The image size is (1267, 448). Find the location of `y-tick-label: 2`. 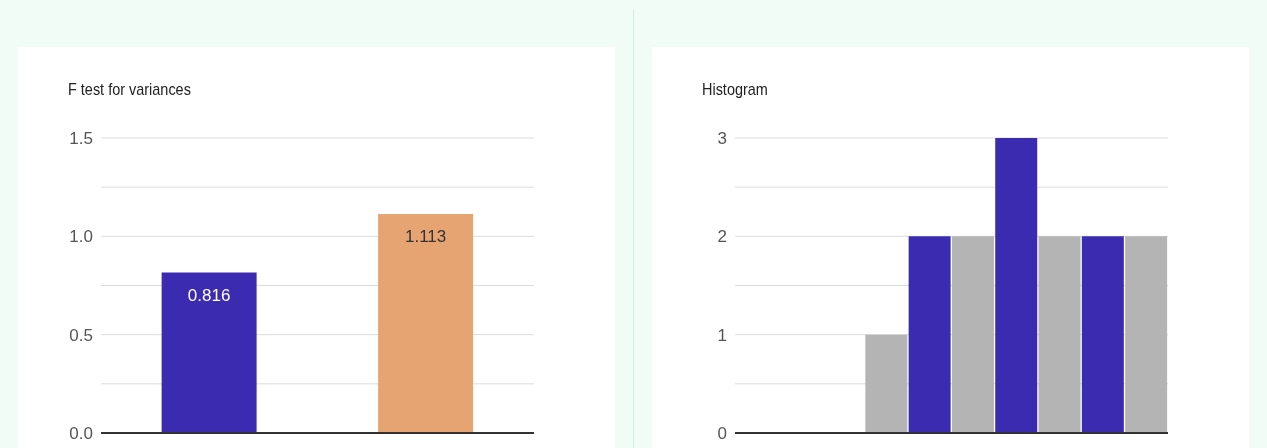

y-tick-label: 2 is located at coordinates (722, 237).